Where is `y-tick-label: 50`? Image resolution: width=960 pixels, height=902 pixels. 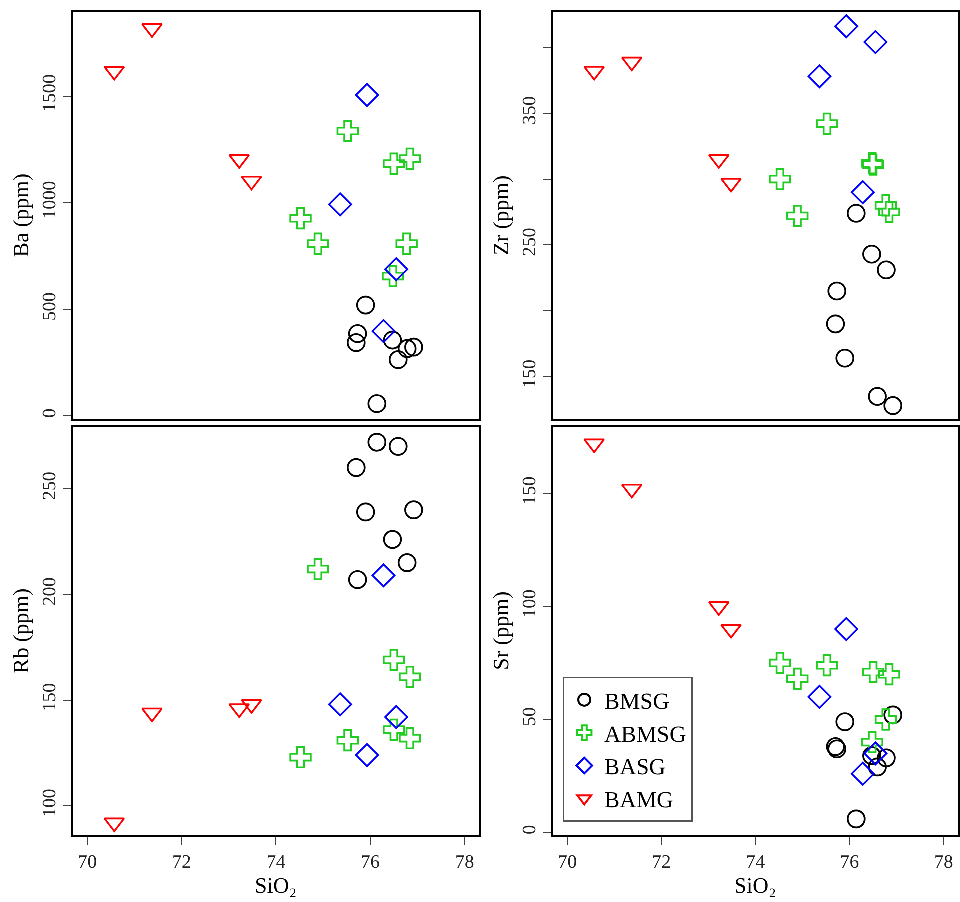
y-tick-label: 50 is located at coordinates (529, 716).